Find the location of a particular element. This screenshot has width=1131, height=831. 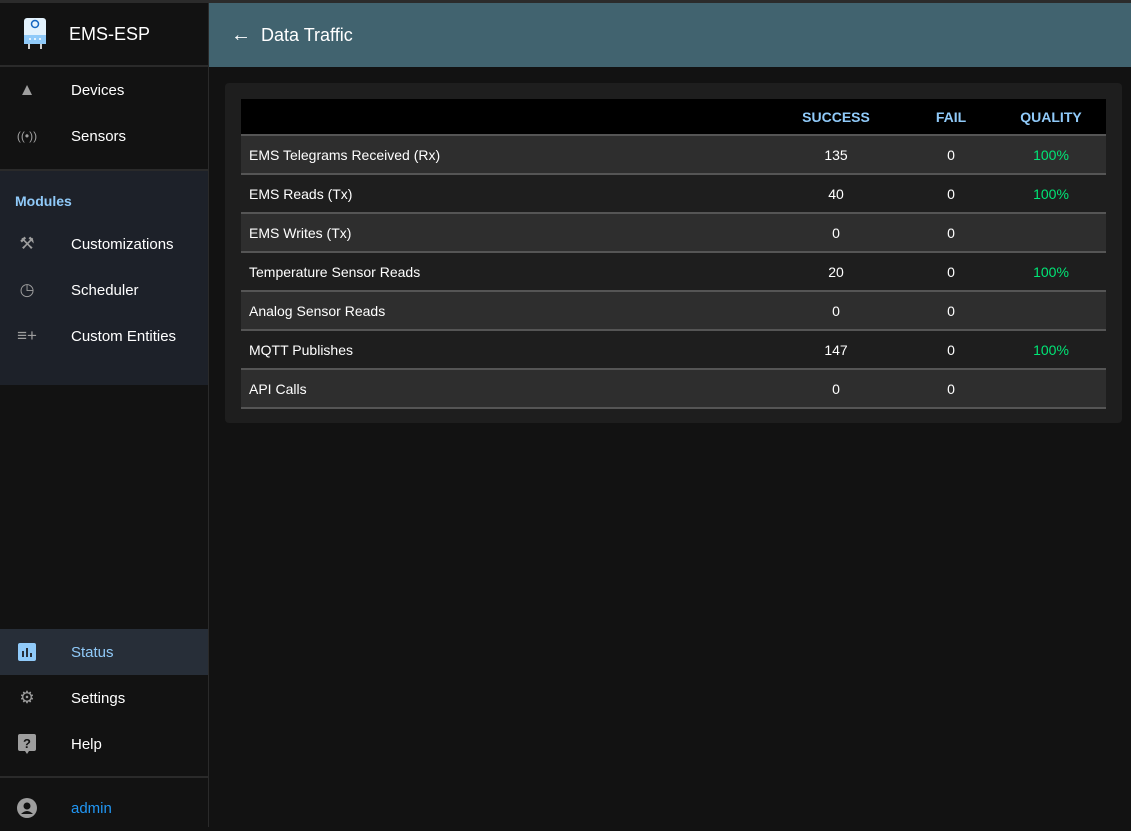

sidebar-item-label: Scheduler is located at coordinates (105, 290).